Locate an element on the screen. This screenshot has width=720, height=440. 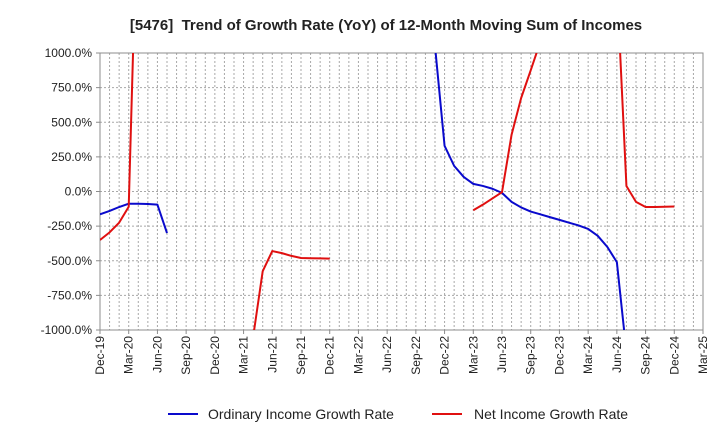
y-tick-label: 500.0% is located at coordinates (71, 122).